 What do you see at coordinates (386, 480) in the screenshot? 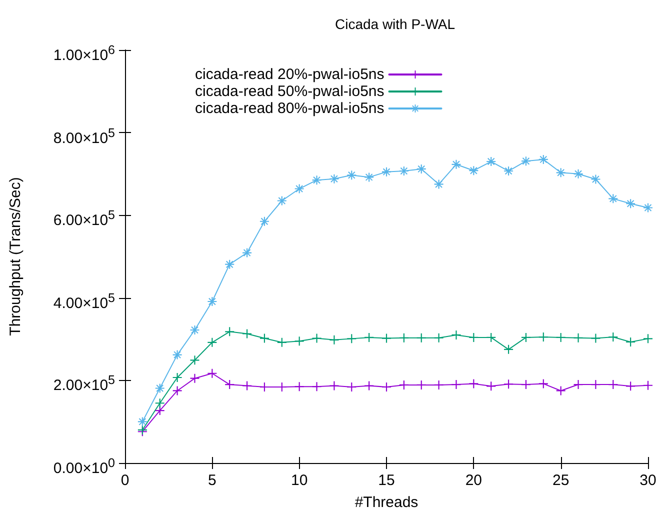
I see `x-tick-label: 15` at bounding box center [386, 480].